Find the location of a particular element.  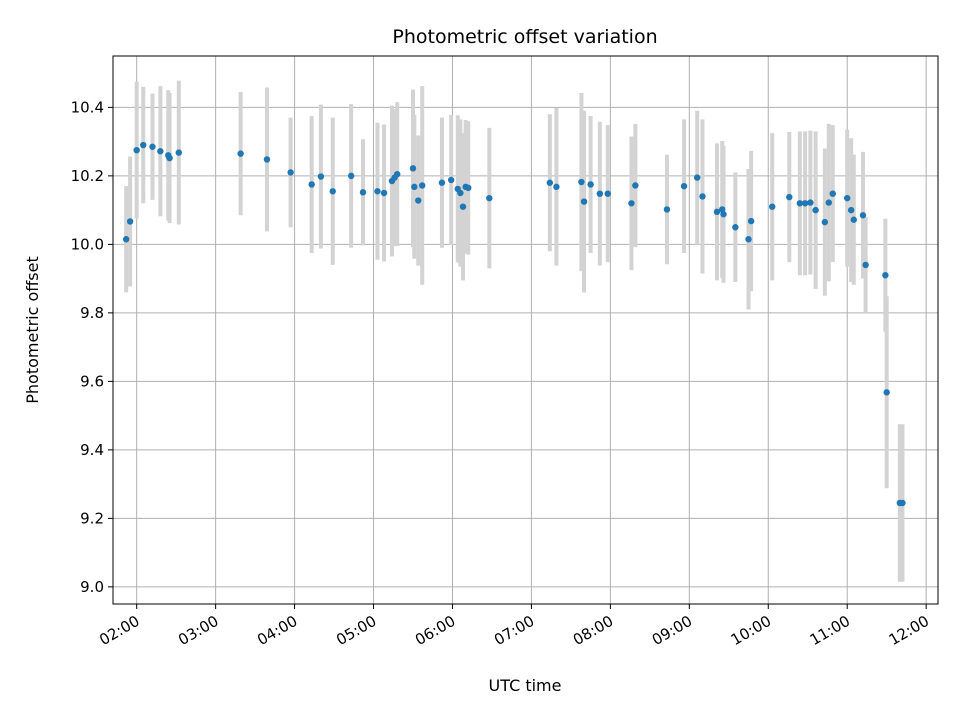

y-axis-ticks: 9.0 9.2 9.4 9.6 9.8 10.0 10.2 10.4 is located at coordinates (92, 347).